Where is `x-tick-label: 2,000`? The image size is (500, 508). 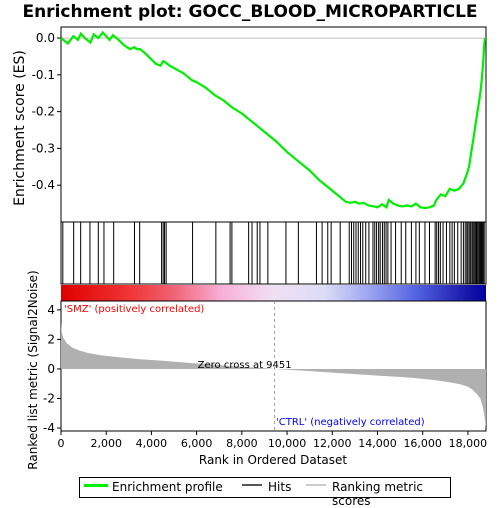
x-tick-label: 2,000 is located at coordinates (106, 443).